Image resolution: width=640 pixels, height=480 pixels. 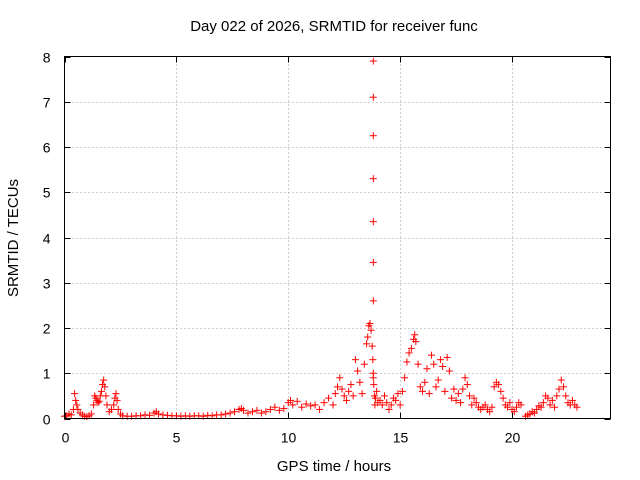 What do you see at coordinates (47, 103) in the screenshot?
I see `y-tick-label: 7` at bounding box center [47, 103].